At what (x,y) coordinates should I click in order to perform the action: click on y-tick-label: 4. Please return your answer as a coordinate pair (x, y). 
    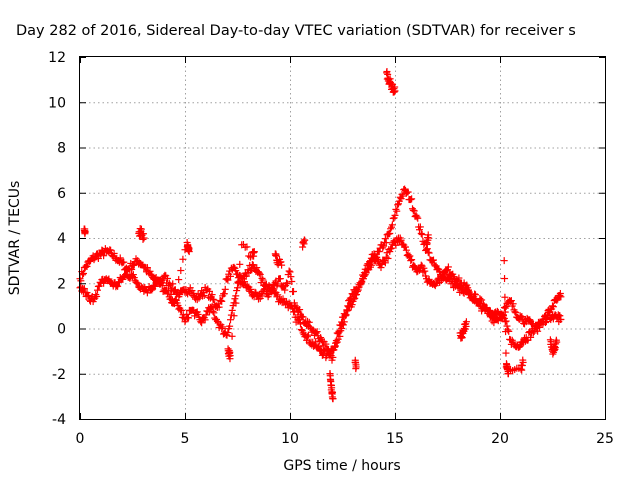
    Looking at the image, I should click on (61, 239).